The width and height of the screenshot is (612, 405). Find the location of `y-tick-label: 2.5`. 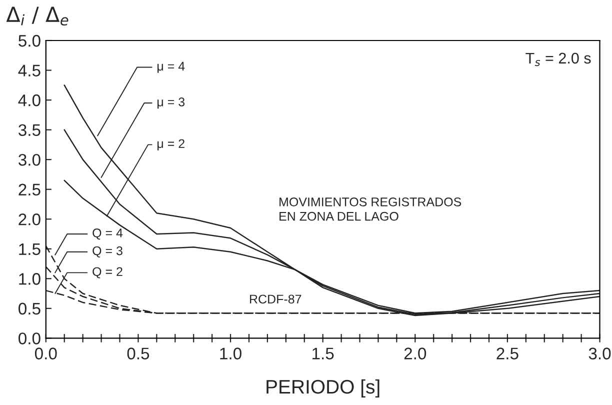

y-tick-label: 2.5 is located at coordinates (29, 190).